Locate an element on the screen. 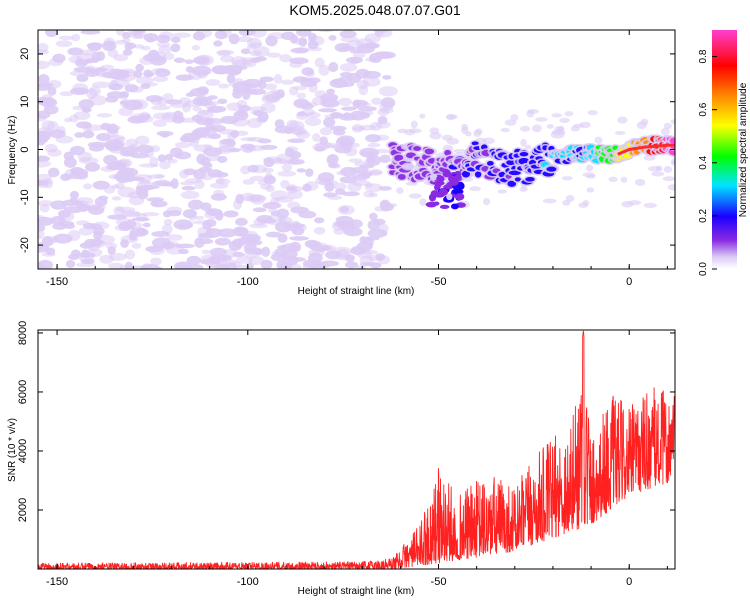  y-tick-label: 10 is located at coordinates (25, 102).